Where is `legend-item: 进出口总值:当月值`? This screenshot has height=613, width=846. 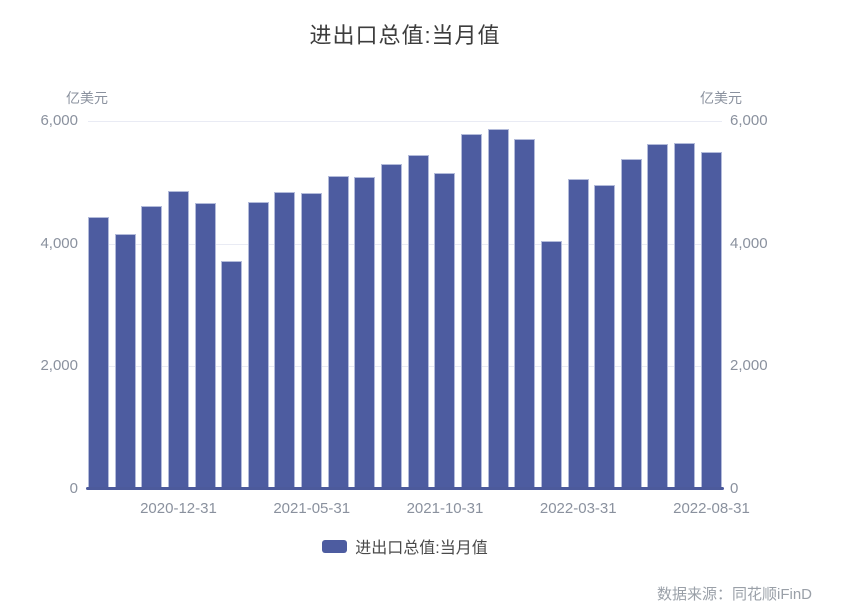
legend-item: 进出口总值:当月值 is located at coordinates (405, 546).